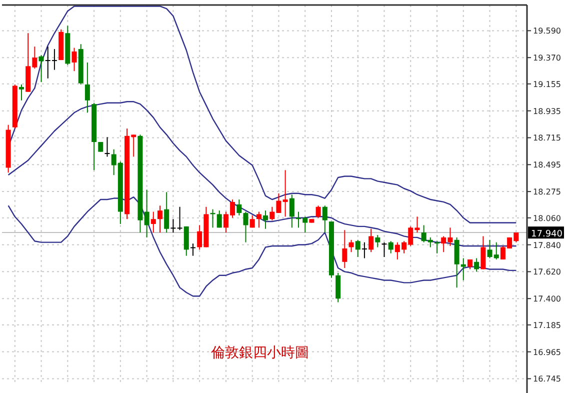 The image size is (577, 393). Describe the element at coordinates (547, 138) in the screenshot. I see `y-tick-label: 18.715` at that location.